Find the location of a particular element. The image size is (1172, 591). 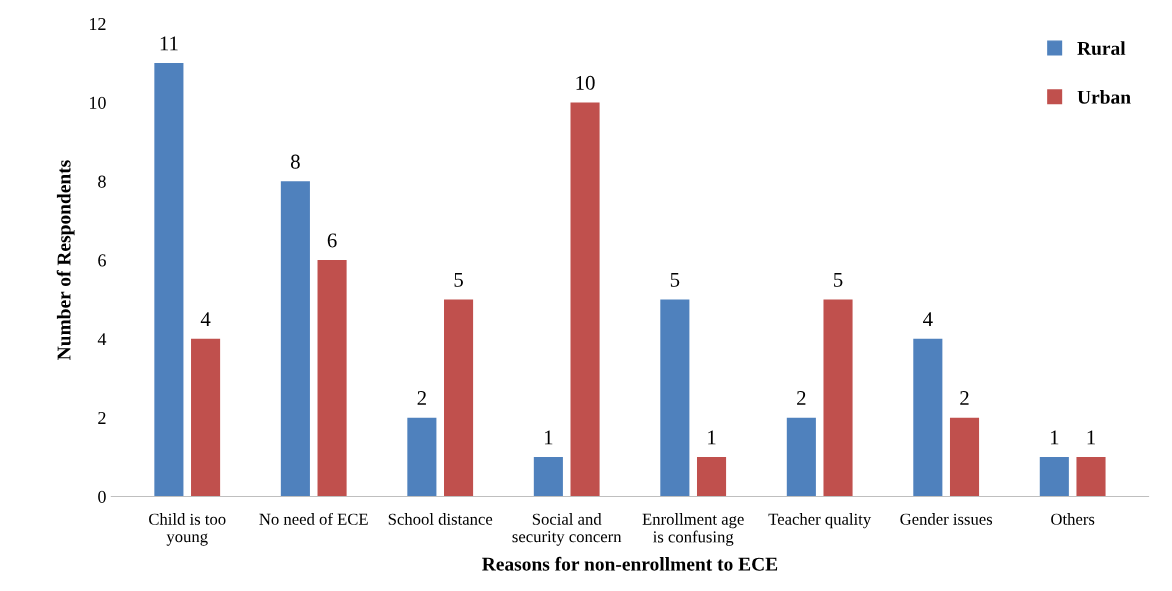

y-axis-title: Number of Respondents is located at coordinates (65, 260).